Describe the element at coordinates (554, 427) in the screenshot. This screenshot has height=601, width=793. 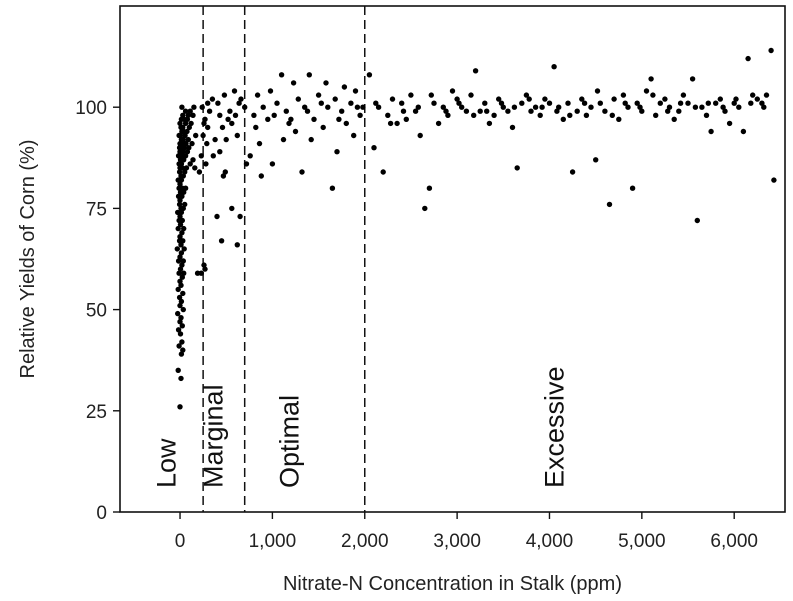
I see `region-label: Excessive` at that location.